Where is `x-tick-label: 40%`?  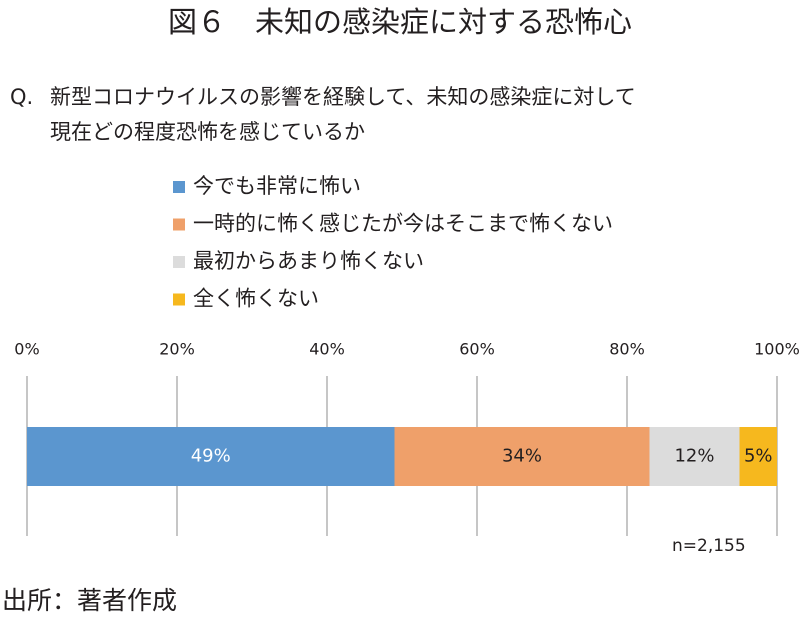
x-tick-label: 40% is located at coordinates (327, 349).